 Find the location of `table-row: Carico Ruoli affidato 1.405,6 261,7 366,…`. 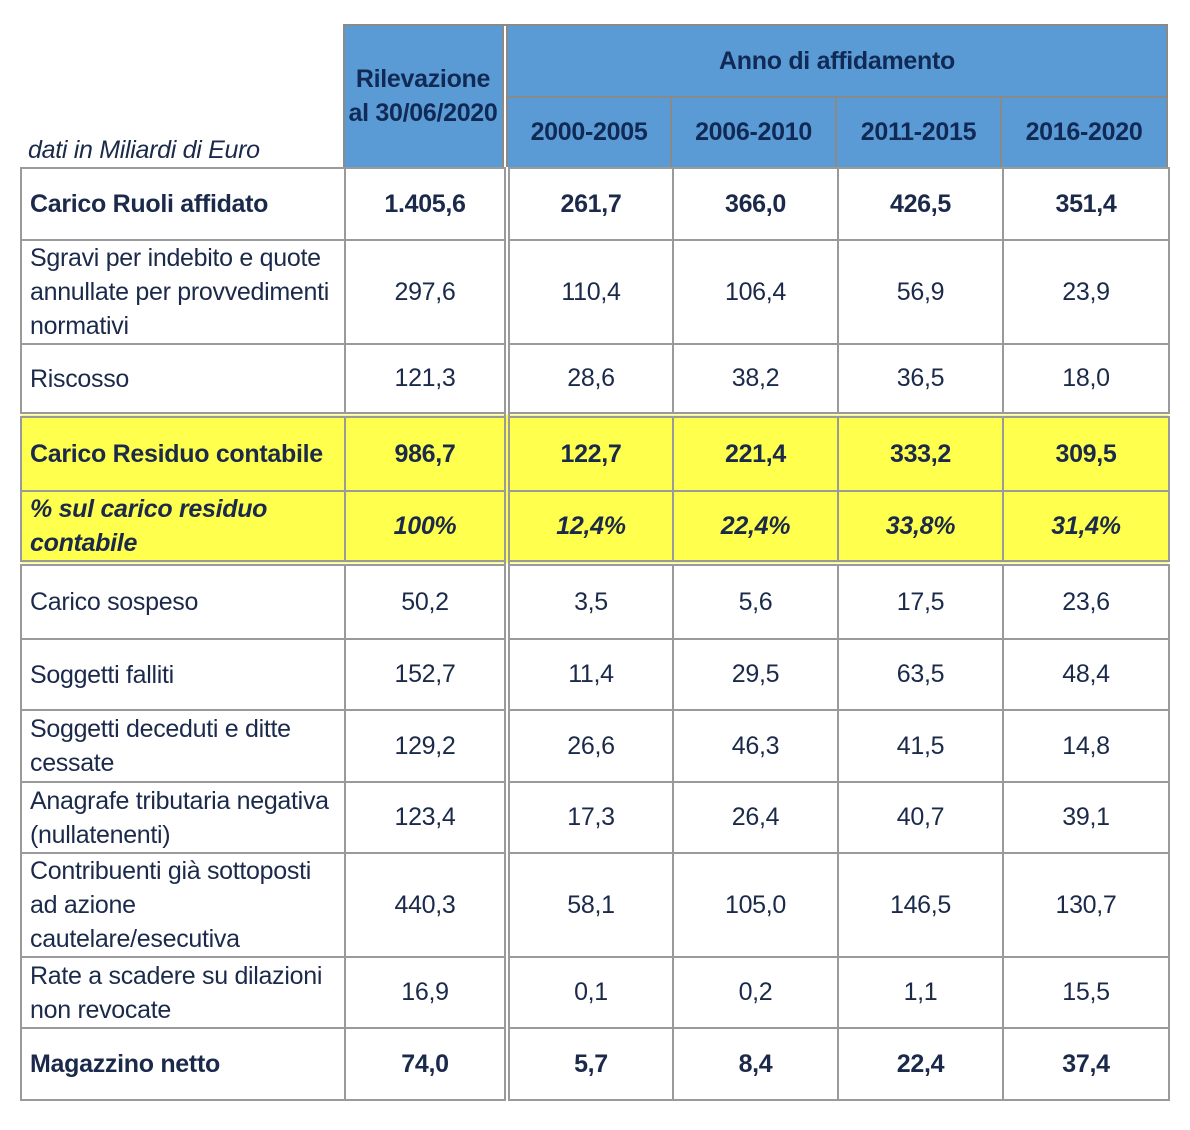

table-row: Carico Ruoli affidato 1.405,6 261,7 366,… is located at coordinates (595, 204).